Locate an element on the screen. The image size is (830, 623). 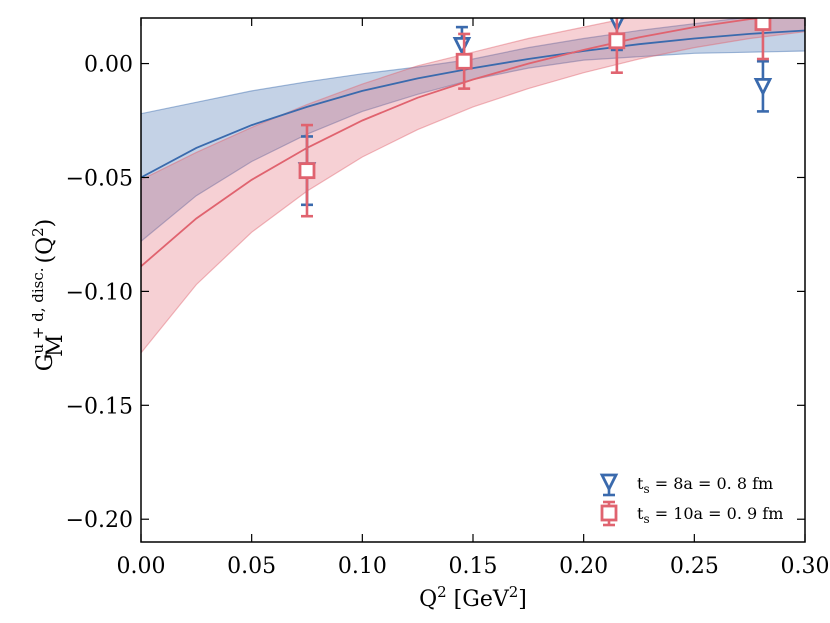
y-axis-title: Gu + d, disc. (Q2) M is located at coordinates (48, 295).